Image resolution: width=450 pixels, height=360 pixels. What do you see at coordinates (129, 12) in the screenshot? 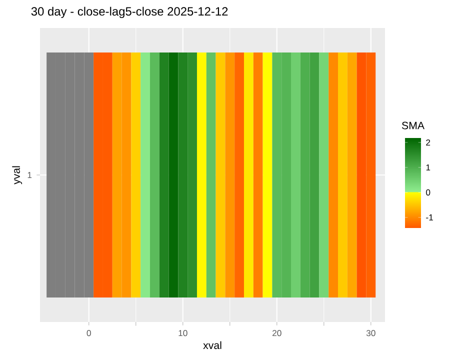
I see `chart-title: 30 day - close-lag5-close 2025-12-12` at bounding box center [129, 12].